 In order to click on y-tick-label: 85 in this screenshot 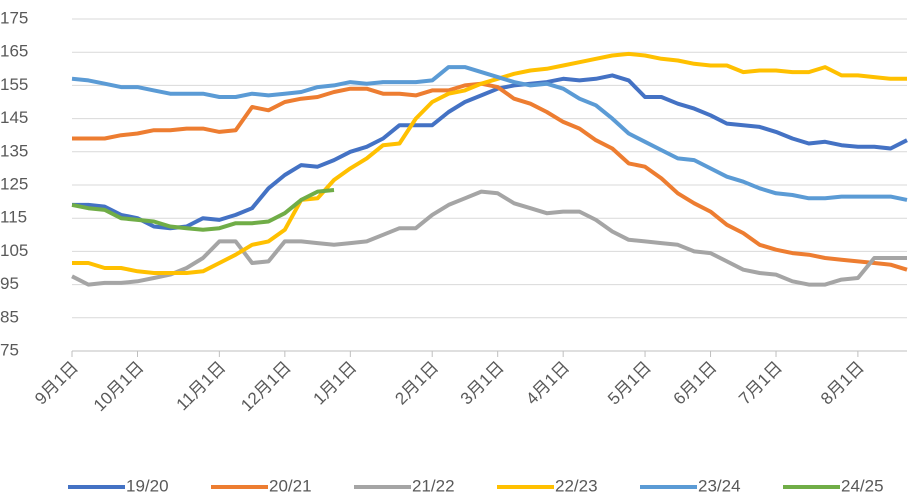, I will do `click(9, 316)`.